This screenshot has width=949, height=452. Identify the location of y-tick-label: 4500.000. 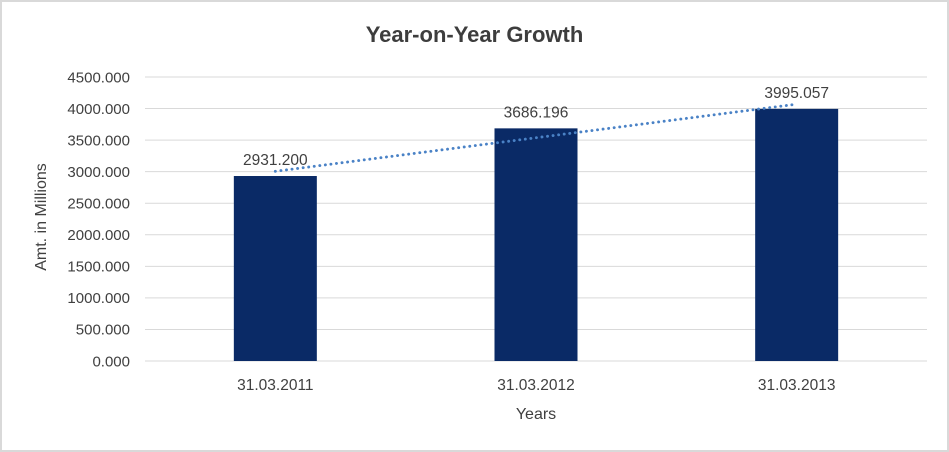
(98, 77).